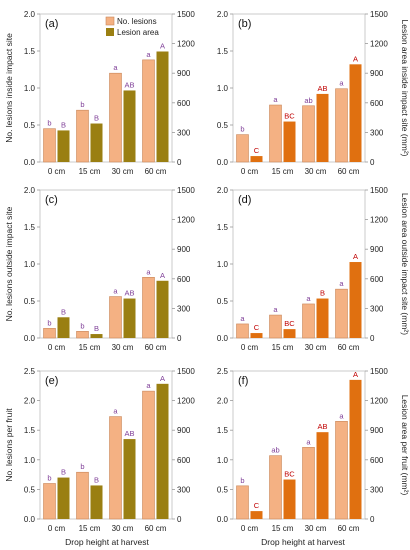 The height and width of the screenshot is (550, 410). Describe the element at coordinates (51, 200) in the screenshot. I see `panel-label: (c)` at that location.